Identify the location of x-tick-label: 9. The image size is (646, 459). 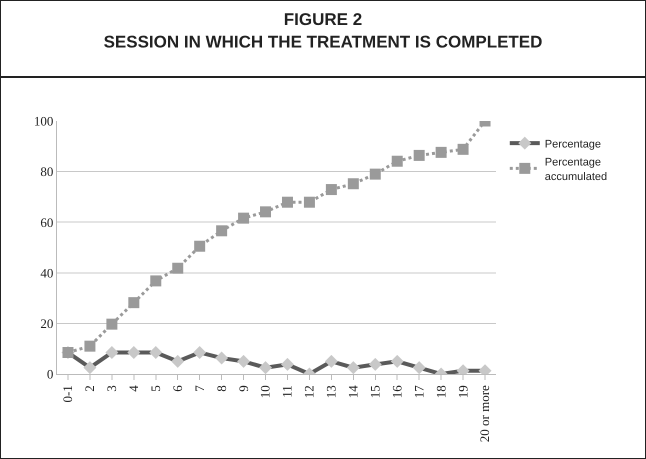
(243, 388).